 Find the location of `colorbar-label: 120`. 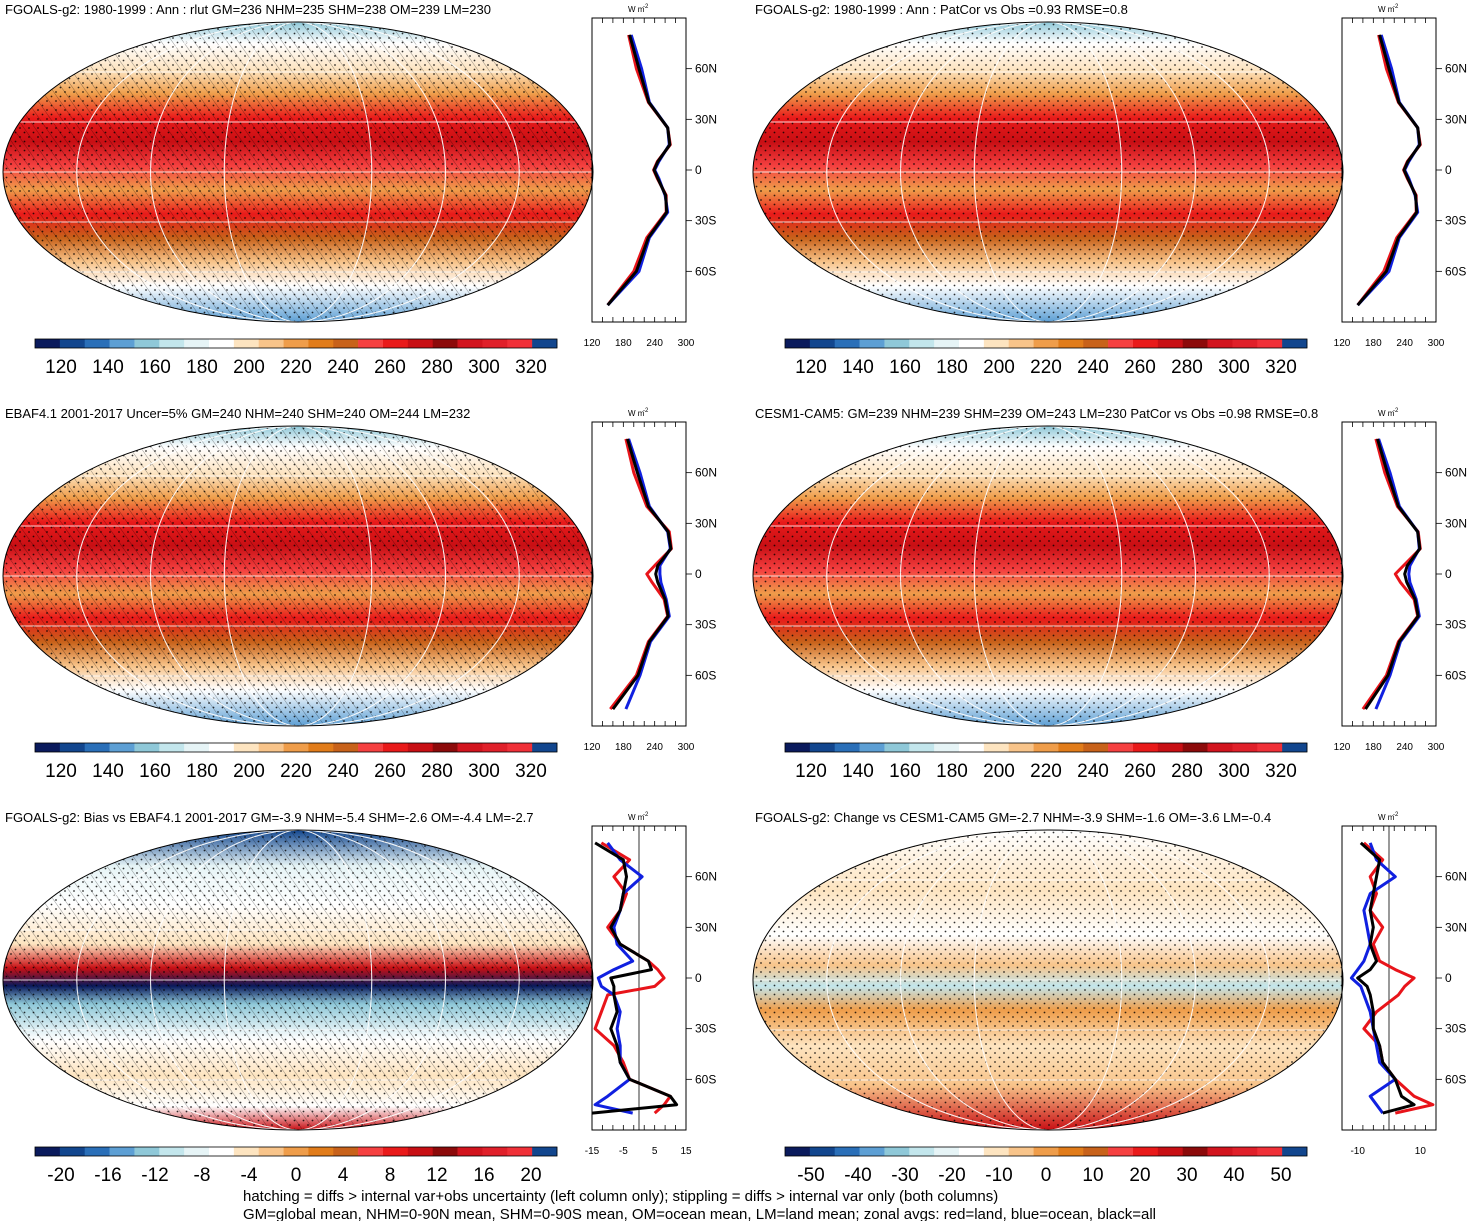

colorbar-label: 120 is located at coordinates (61, 771).